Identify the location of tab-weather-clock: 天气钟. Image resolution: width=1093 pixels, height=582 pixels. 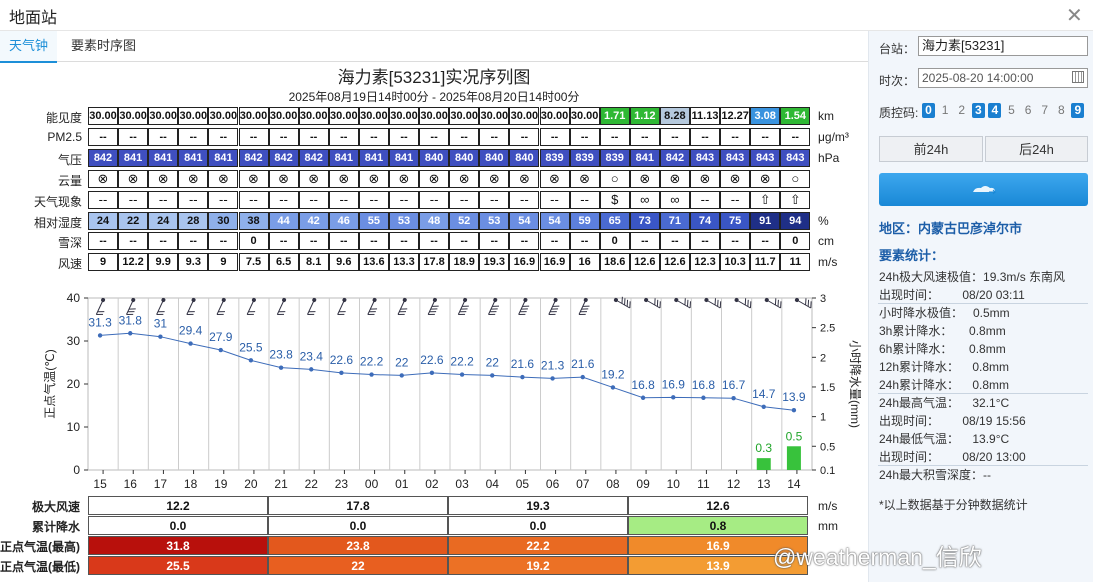
(29, 47).